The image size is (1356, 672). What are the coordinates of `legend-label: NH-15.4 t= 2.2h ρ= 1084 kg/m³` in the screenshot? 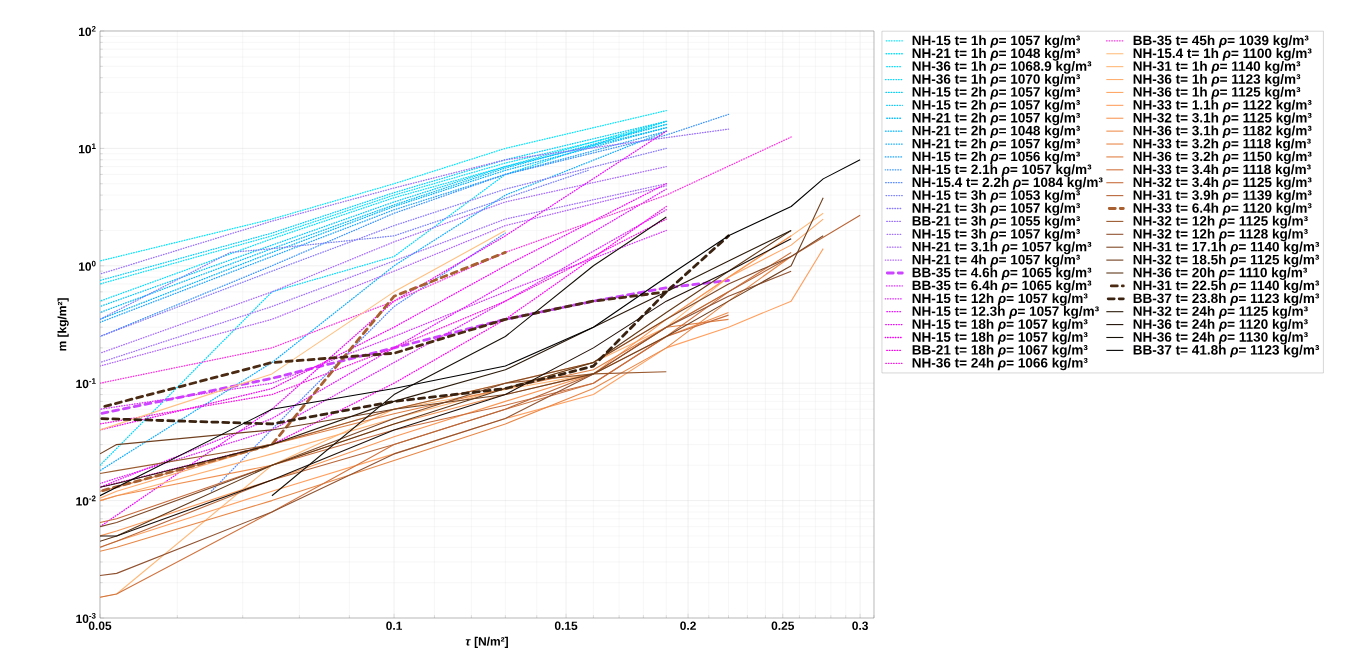 It's located at (1007, 183).